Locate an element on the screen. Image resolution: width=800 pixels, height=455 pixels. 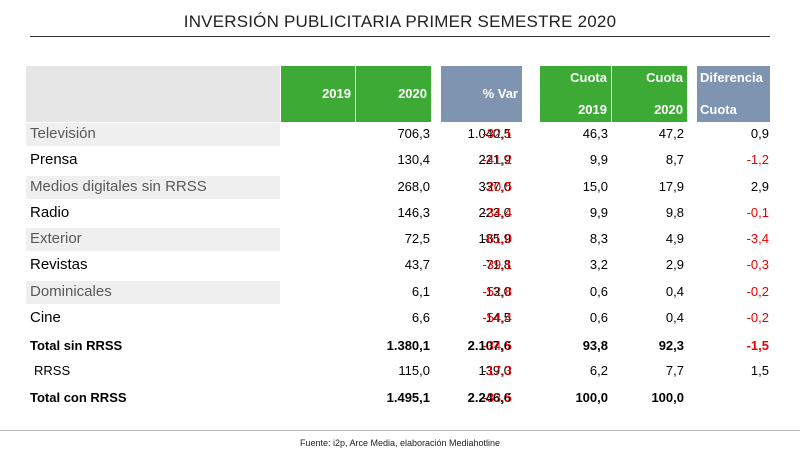
cell-y2019: 221,9 is located at coordinates (494, 159).